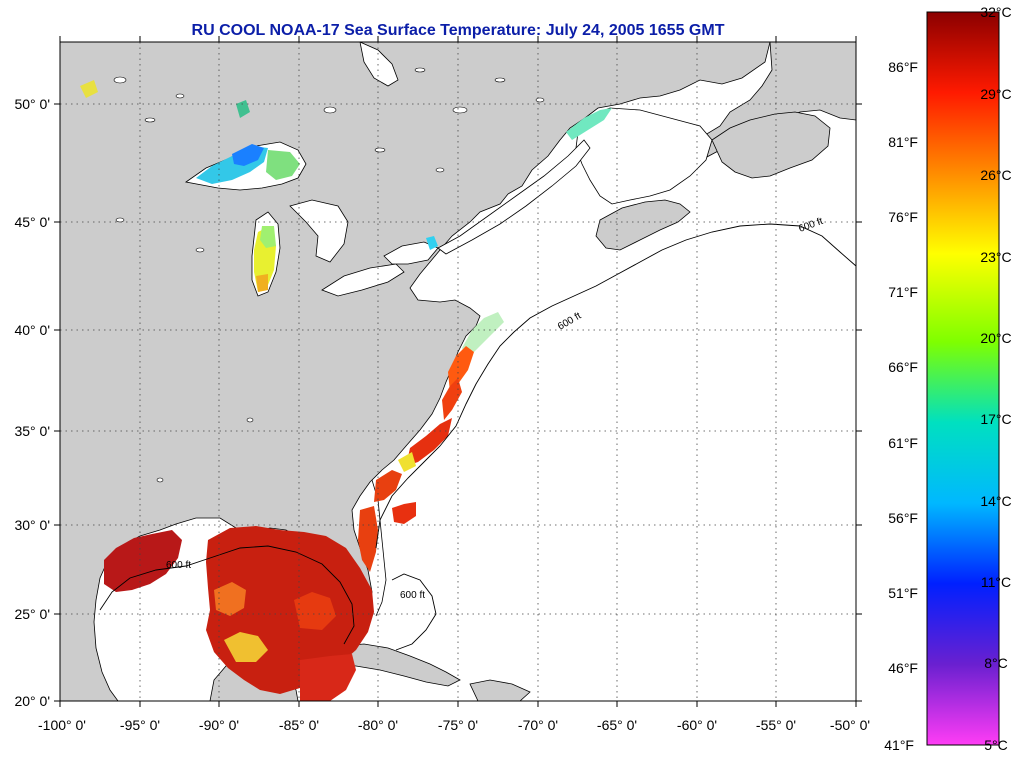 This screenshot has width=1016, height=761. What do you see at coordinates (697, 725) in the screenshot?
I see `lon-label: -60° 0'` at bounding box center [697, 725].